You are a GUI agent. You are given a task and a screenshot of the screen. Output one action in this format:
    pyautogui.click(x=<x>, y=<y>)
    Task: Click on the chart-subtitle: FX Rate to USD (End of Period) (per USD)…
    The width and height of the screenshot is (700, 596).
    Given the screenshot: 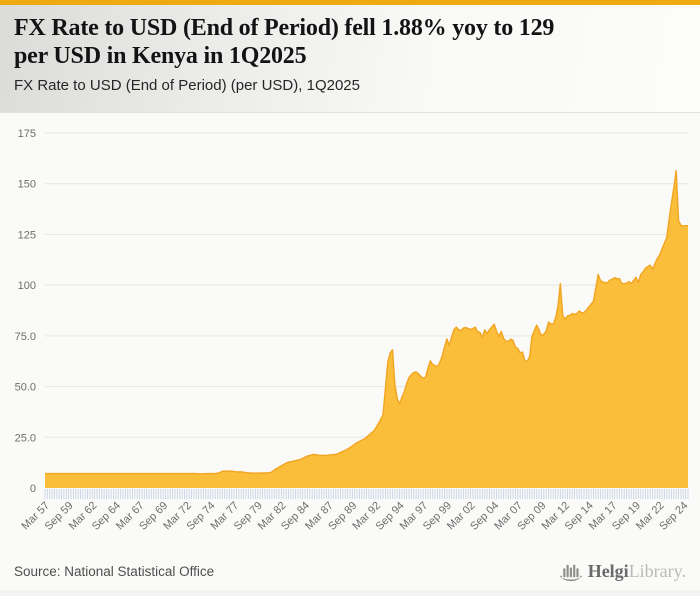 What is the action you would take?
    pyautogui.click(x=187, y=86)
    